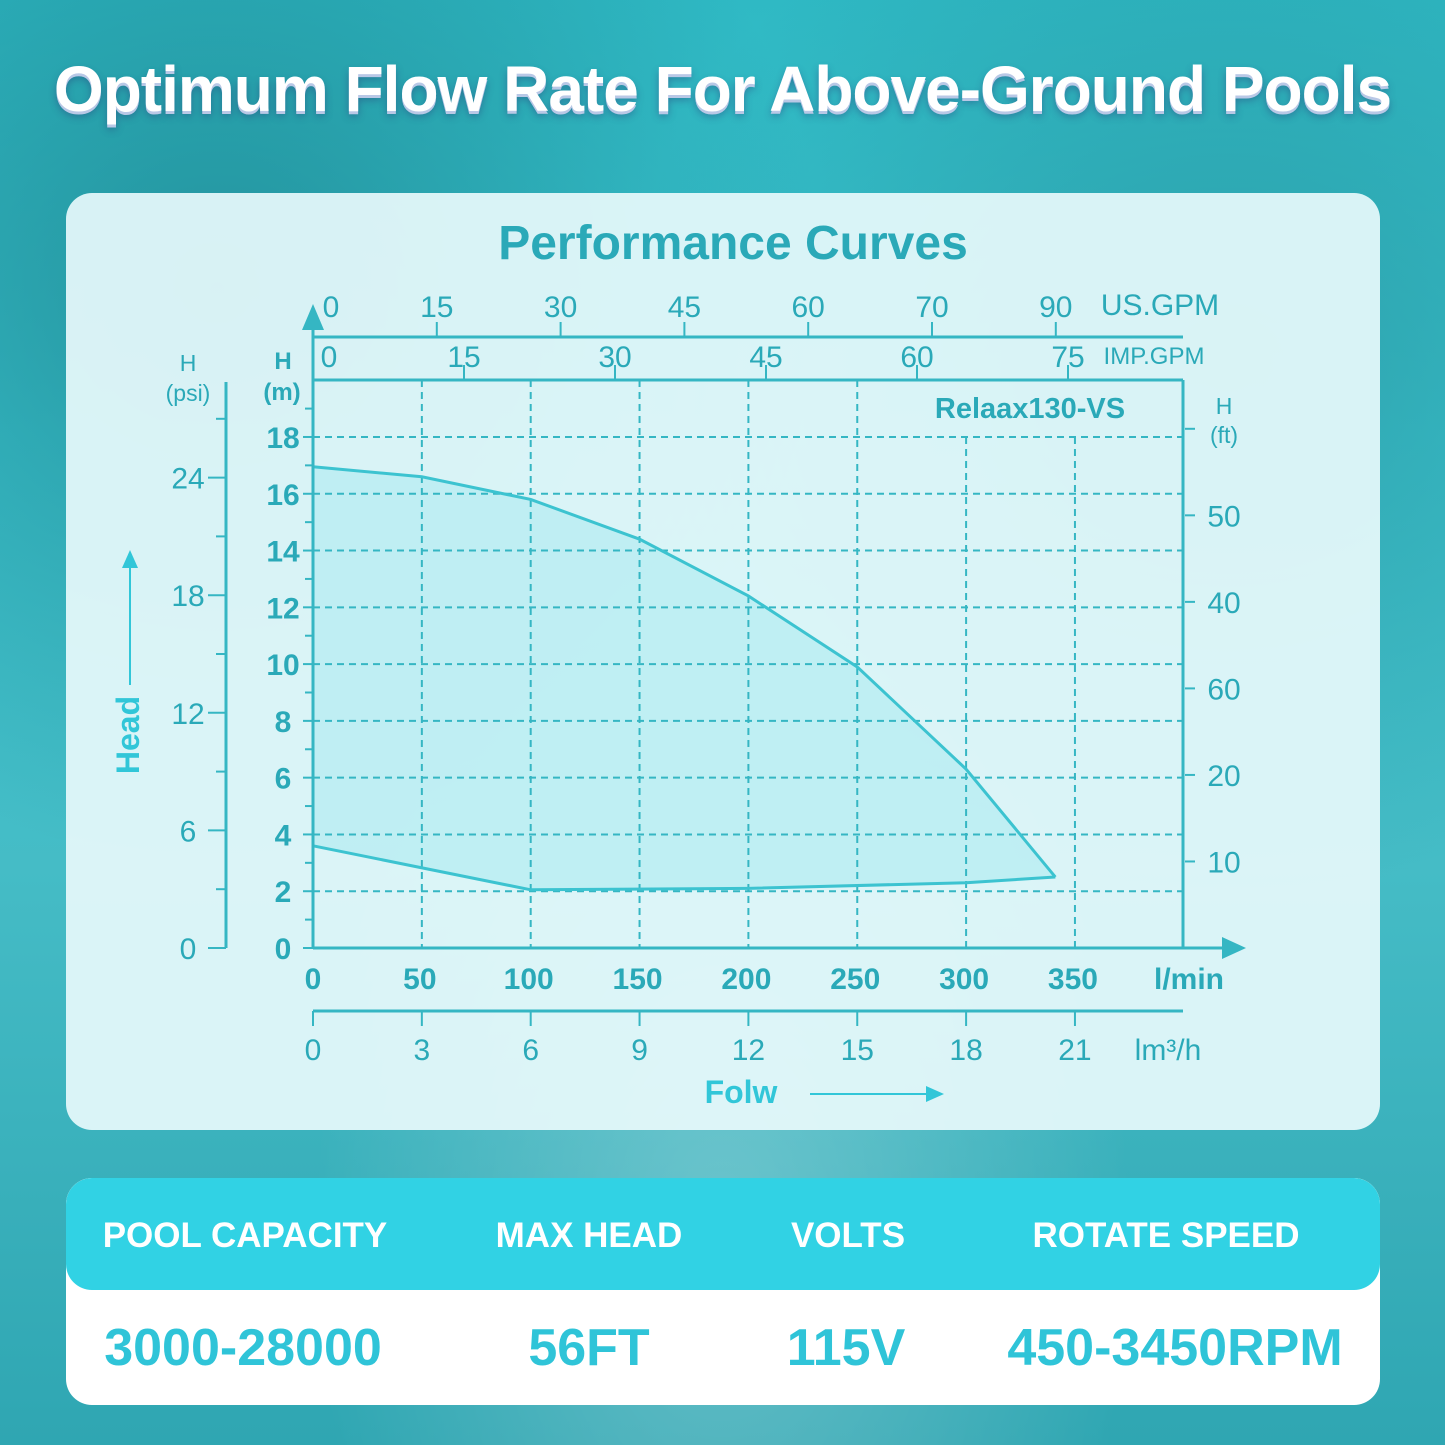 Image resolution: width=1445 pixels, height=1445 pixels. Describe the element at coordinates (283, 779) in the screenshot. I see `m-tick-label: 6` at that location.